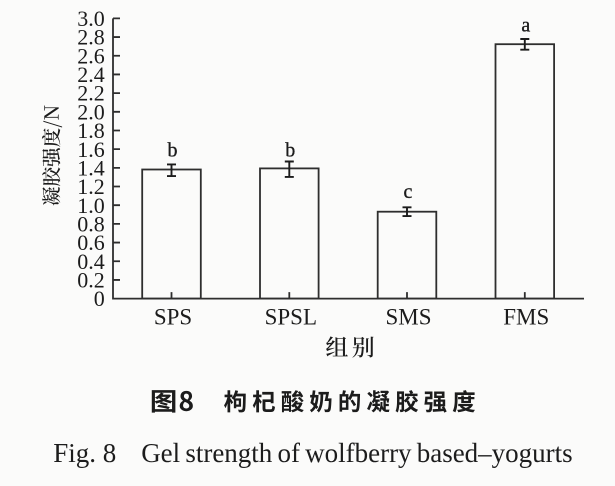  I want to click on svg-text: 1.6, so click(91, 149).